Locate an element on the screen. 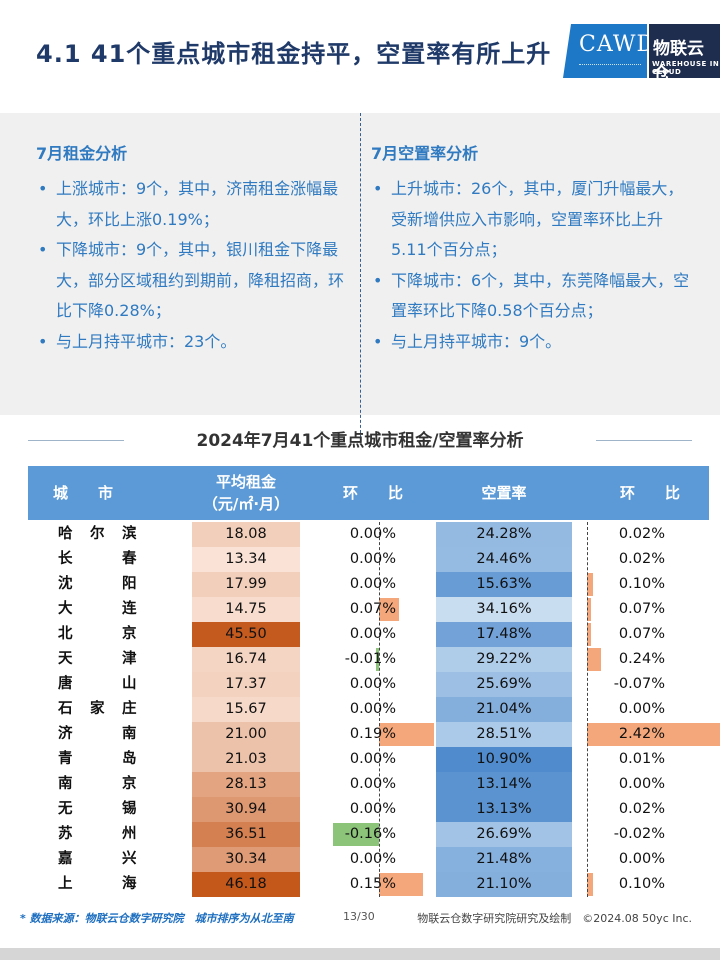 The width and height of the screenshot is (720, 960). table-row: 青岛 21.03 0.00% 10.90% 0.01% is located at coordinates (360, 759).